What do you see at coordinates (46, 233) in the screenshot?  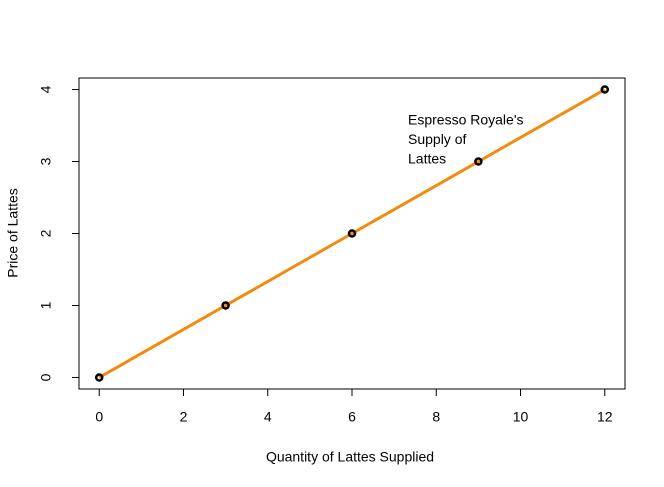 I see `y-tick-label: 2` at bounding box center [46, 233].